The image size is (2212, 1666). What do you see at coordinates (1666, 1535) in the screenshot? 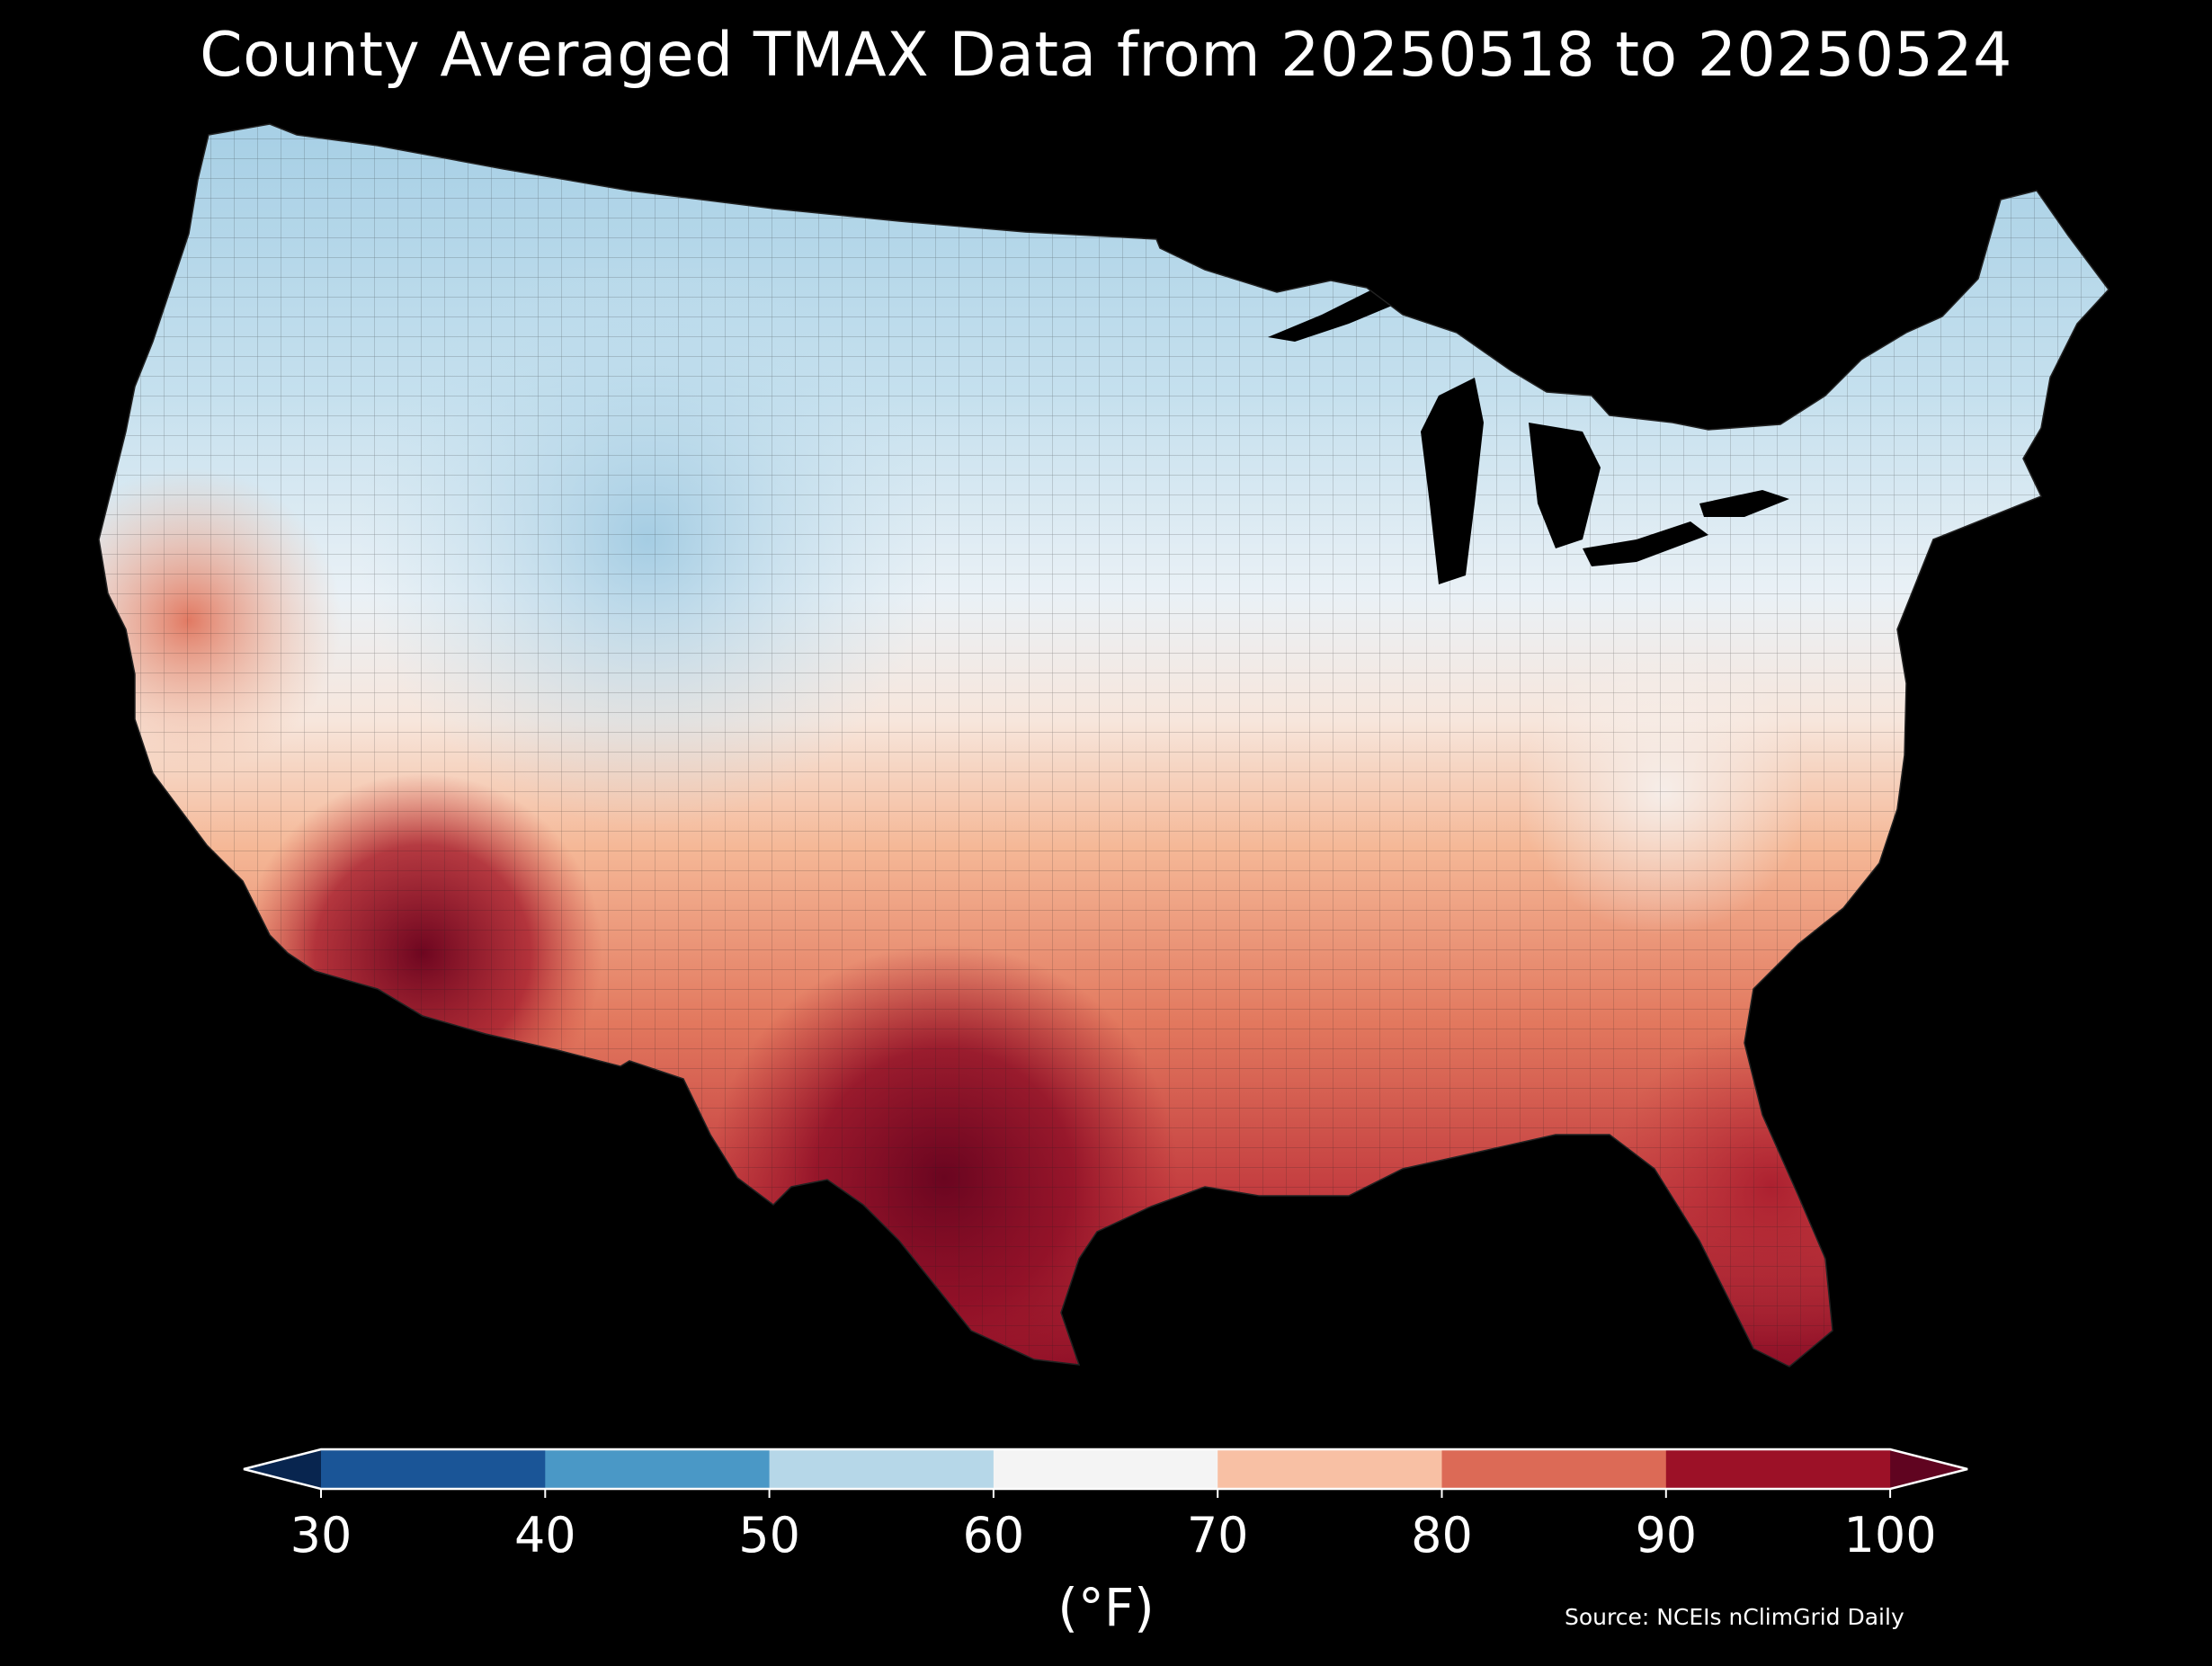
I see `colorbar-tick-label: 90` at bounding box center [1666, 1535].